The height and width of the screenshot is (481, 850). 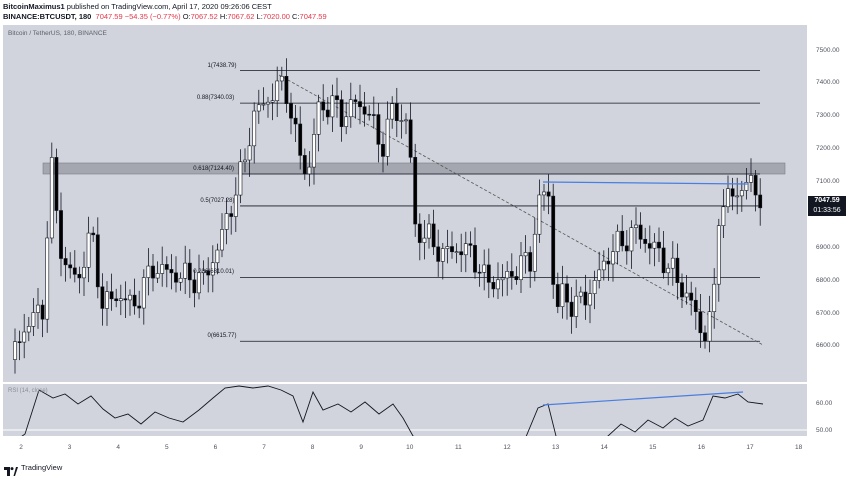 I want to click on open-value: 7067.52, so click(x=204, y=16).